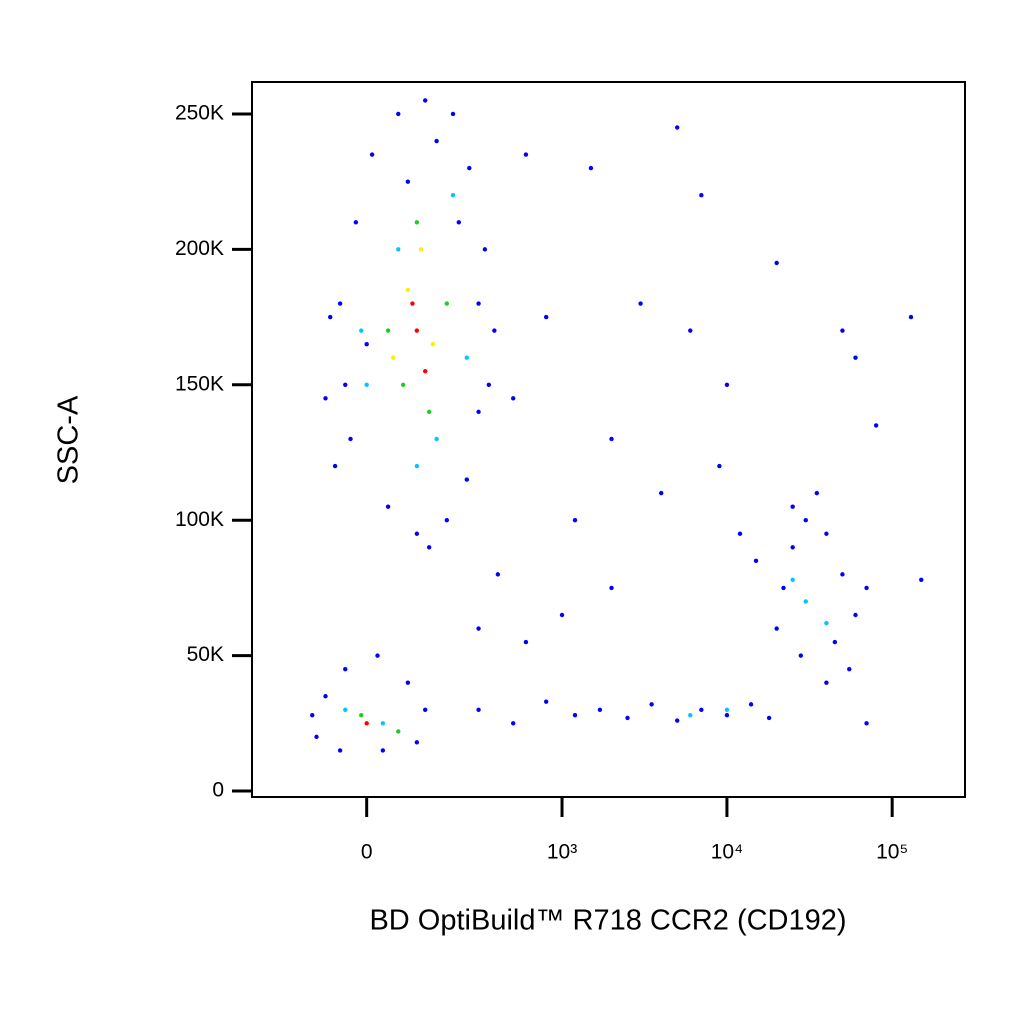 The width and height of the screenshot is (1024, 1024). I want to click on x-tick-label: 0, so click(367, 852).